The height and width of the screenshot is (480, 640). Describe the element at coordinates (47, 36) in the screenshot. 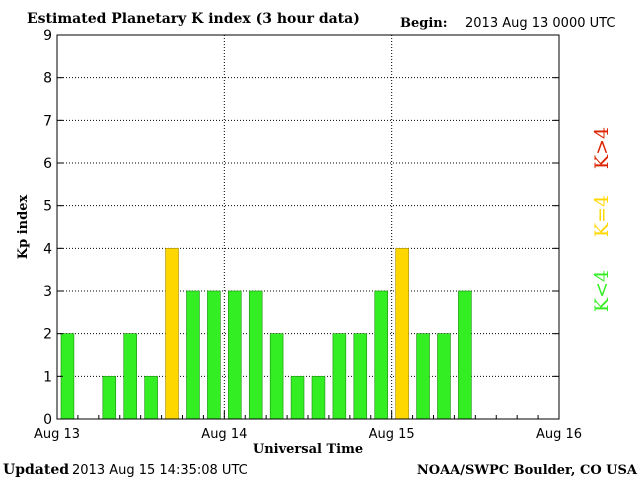

I see `y-tick-label: 9` at that location.